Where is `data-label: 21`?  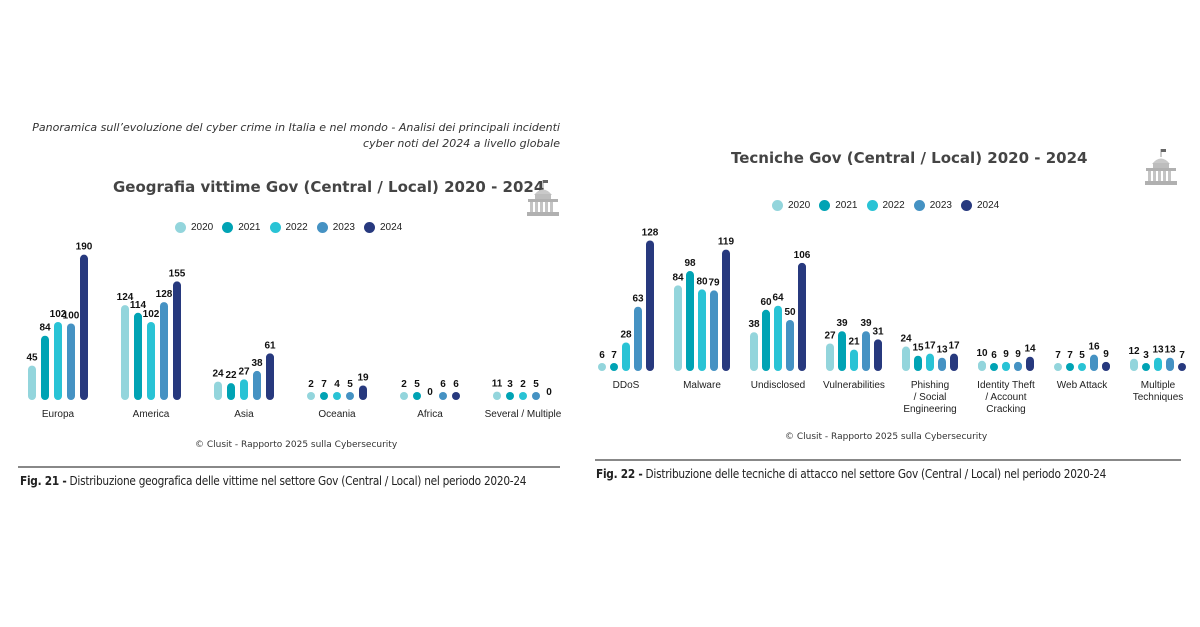
data-label: 21 is located at coordinates (854, 342).